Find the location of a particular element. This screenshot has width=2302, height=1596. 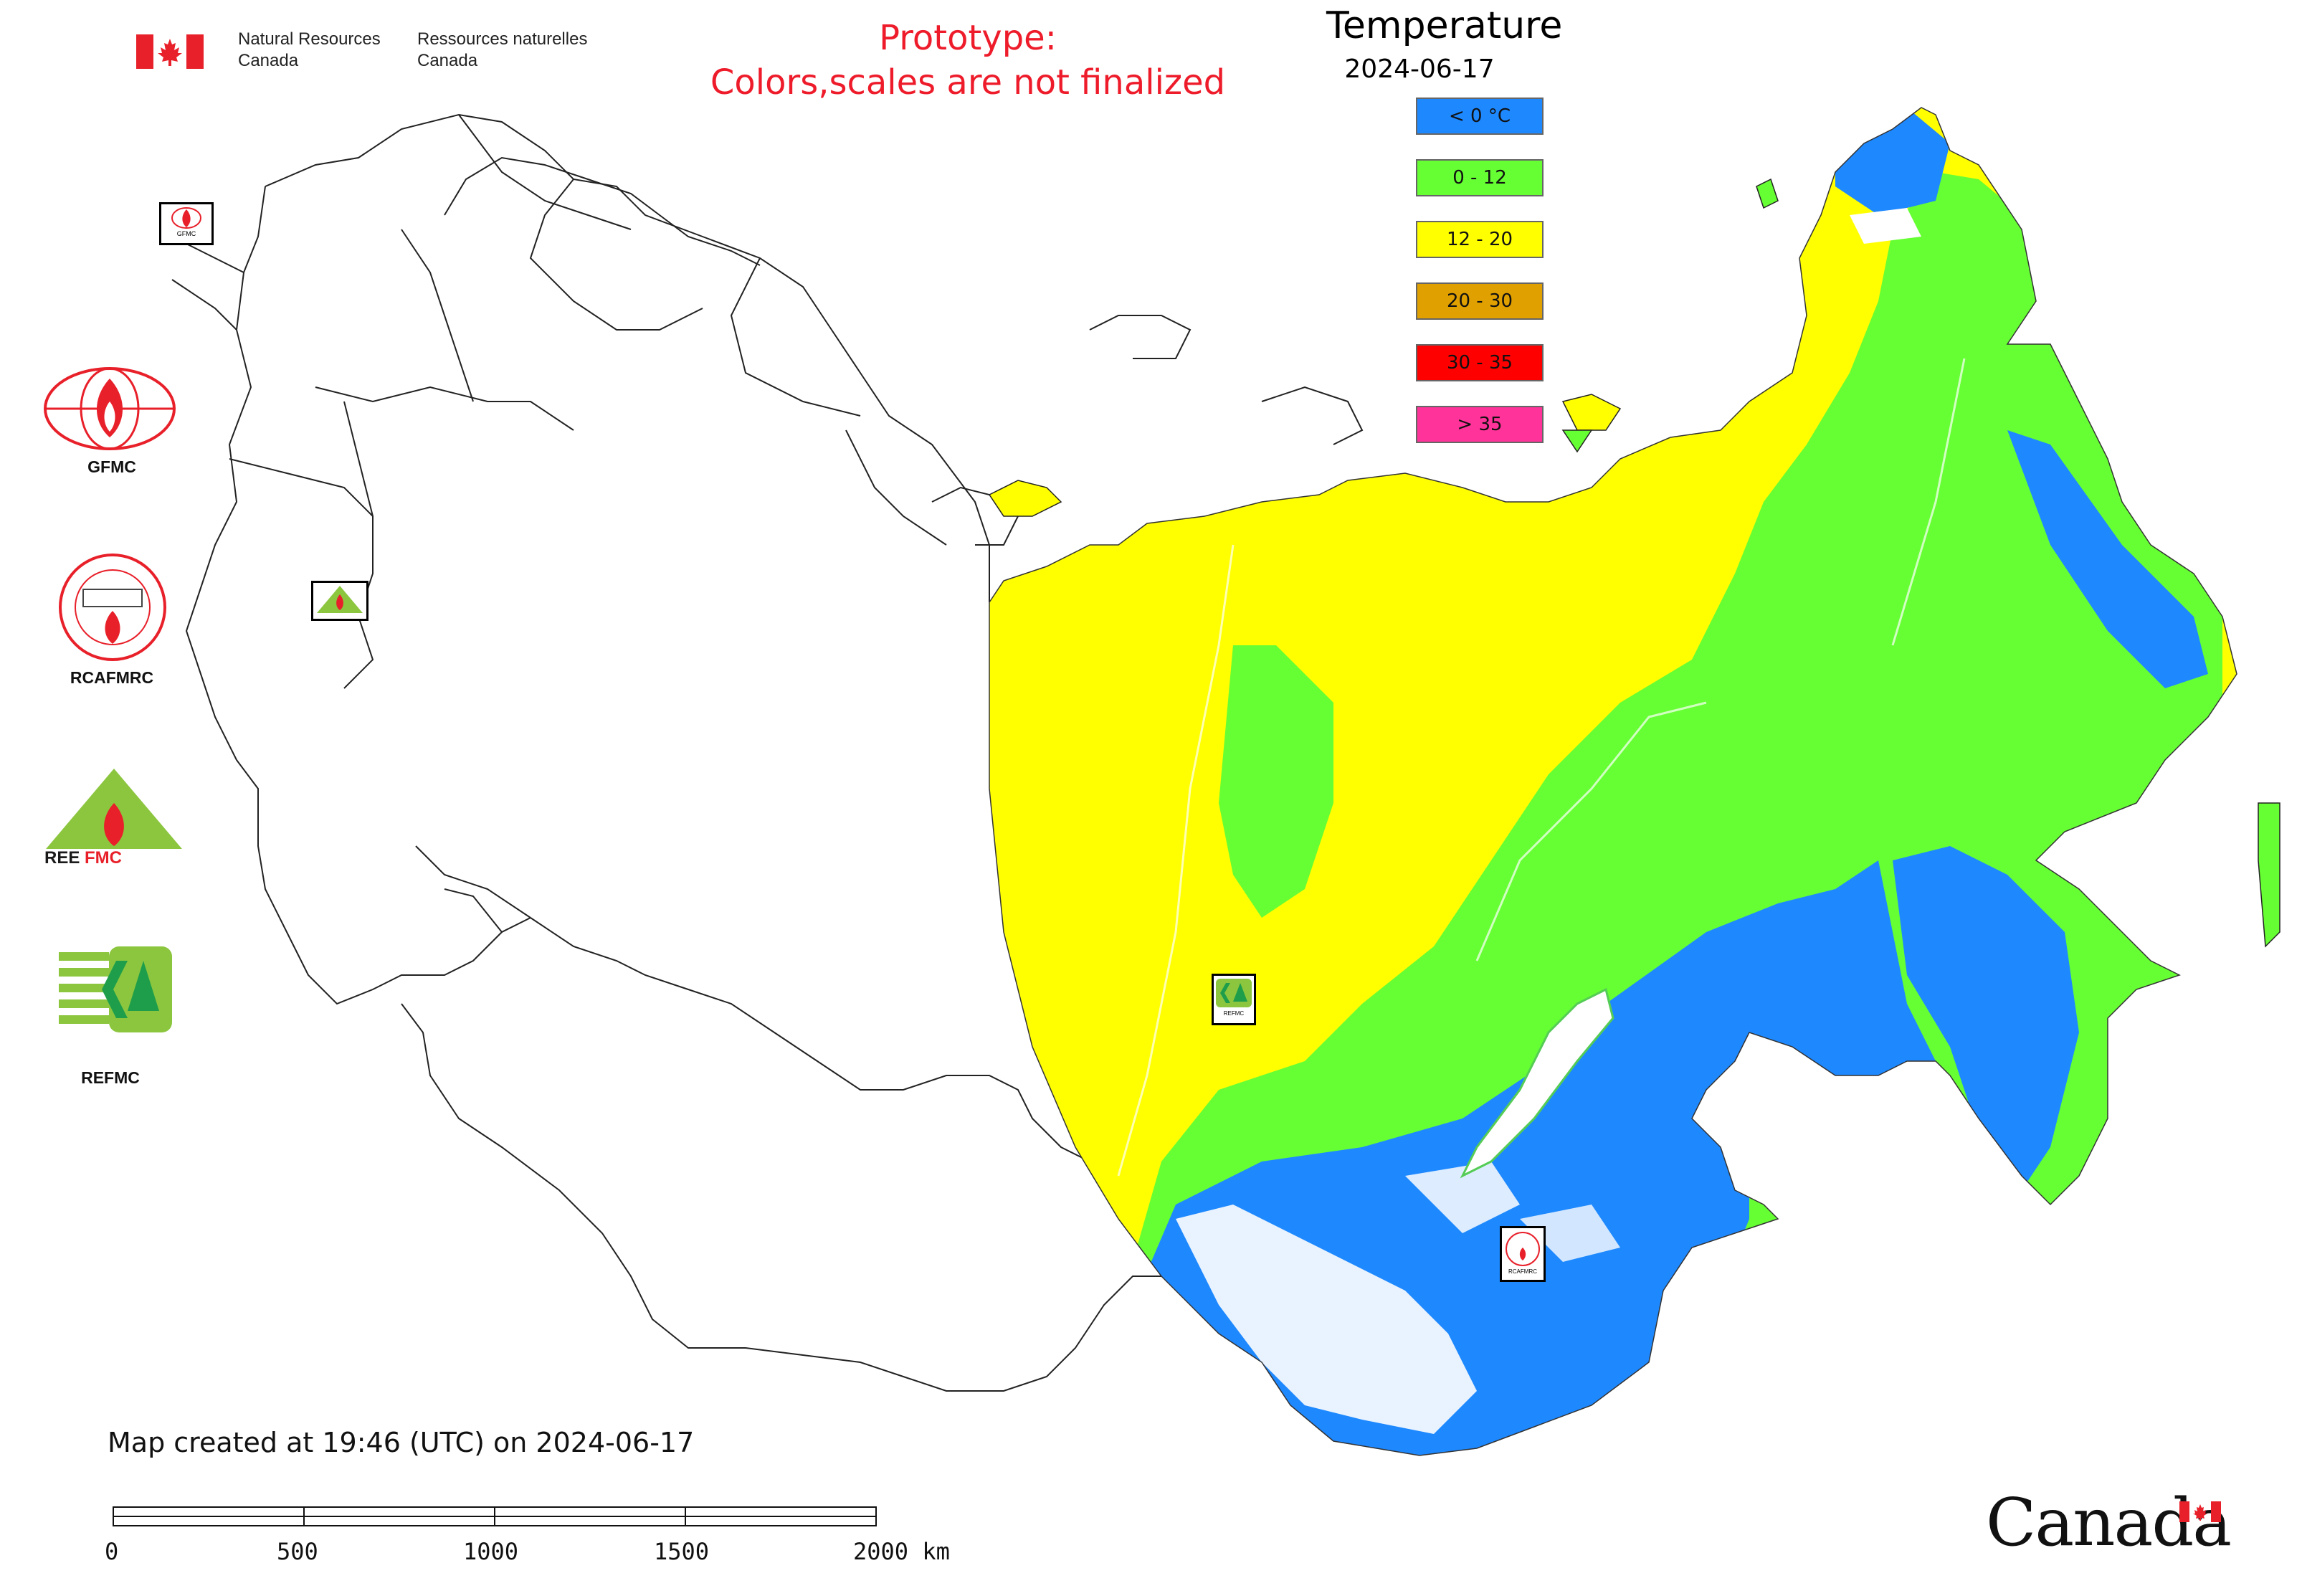

canada-flag-icon is located at coordinates (170, 51).